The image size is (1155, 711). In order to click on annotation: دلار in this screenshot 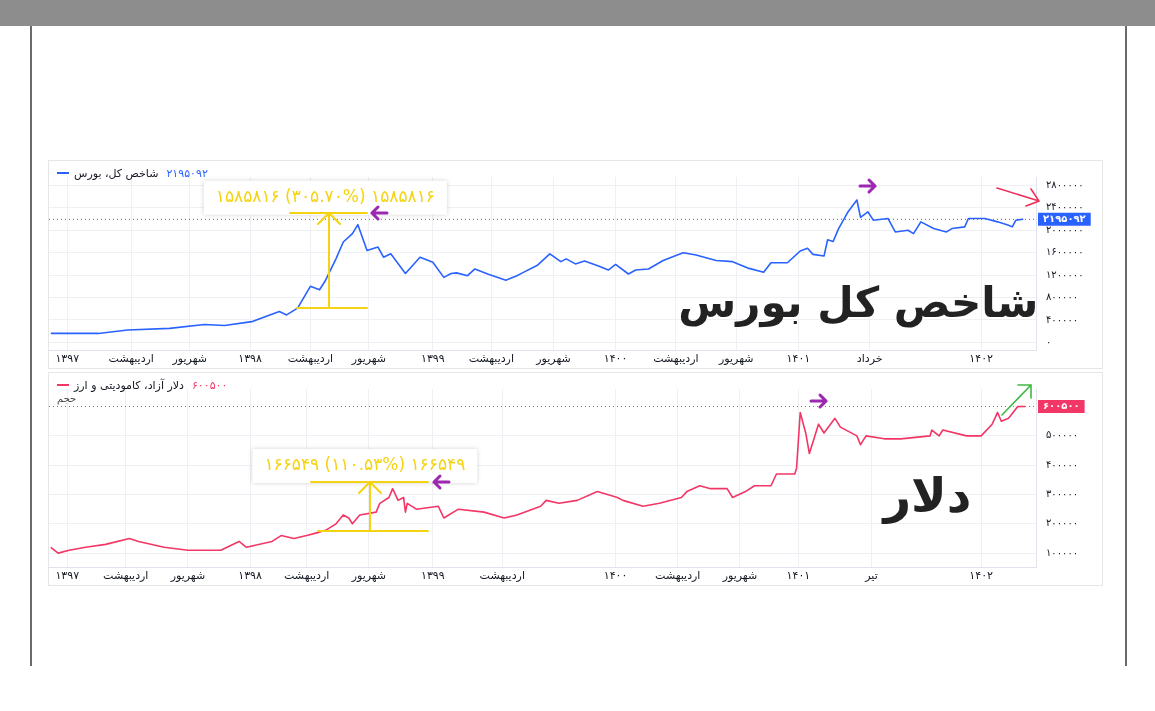, I will do `click(926, 496)`.